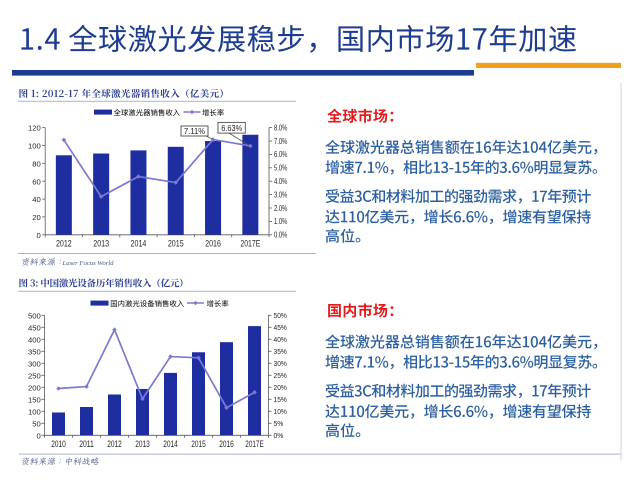 This screenshot has height=480, width=627. I want to click on svg-text: 4.0%, so click(280, 181).